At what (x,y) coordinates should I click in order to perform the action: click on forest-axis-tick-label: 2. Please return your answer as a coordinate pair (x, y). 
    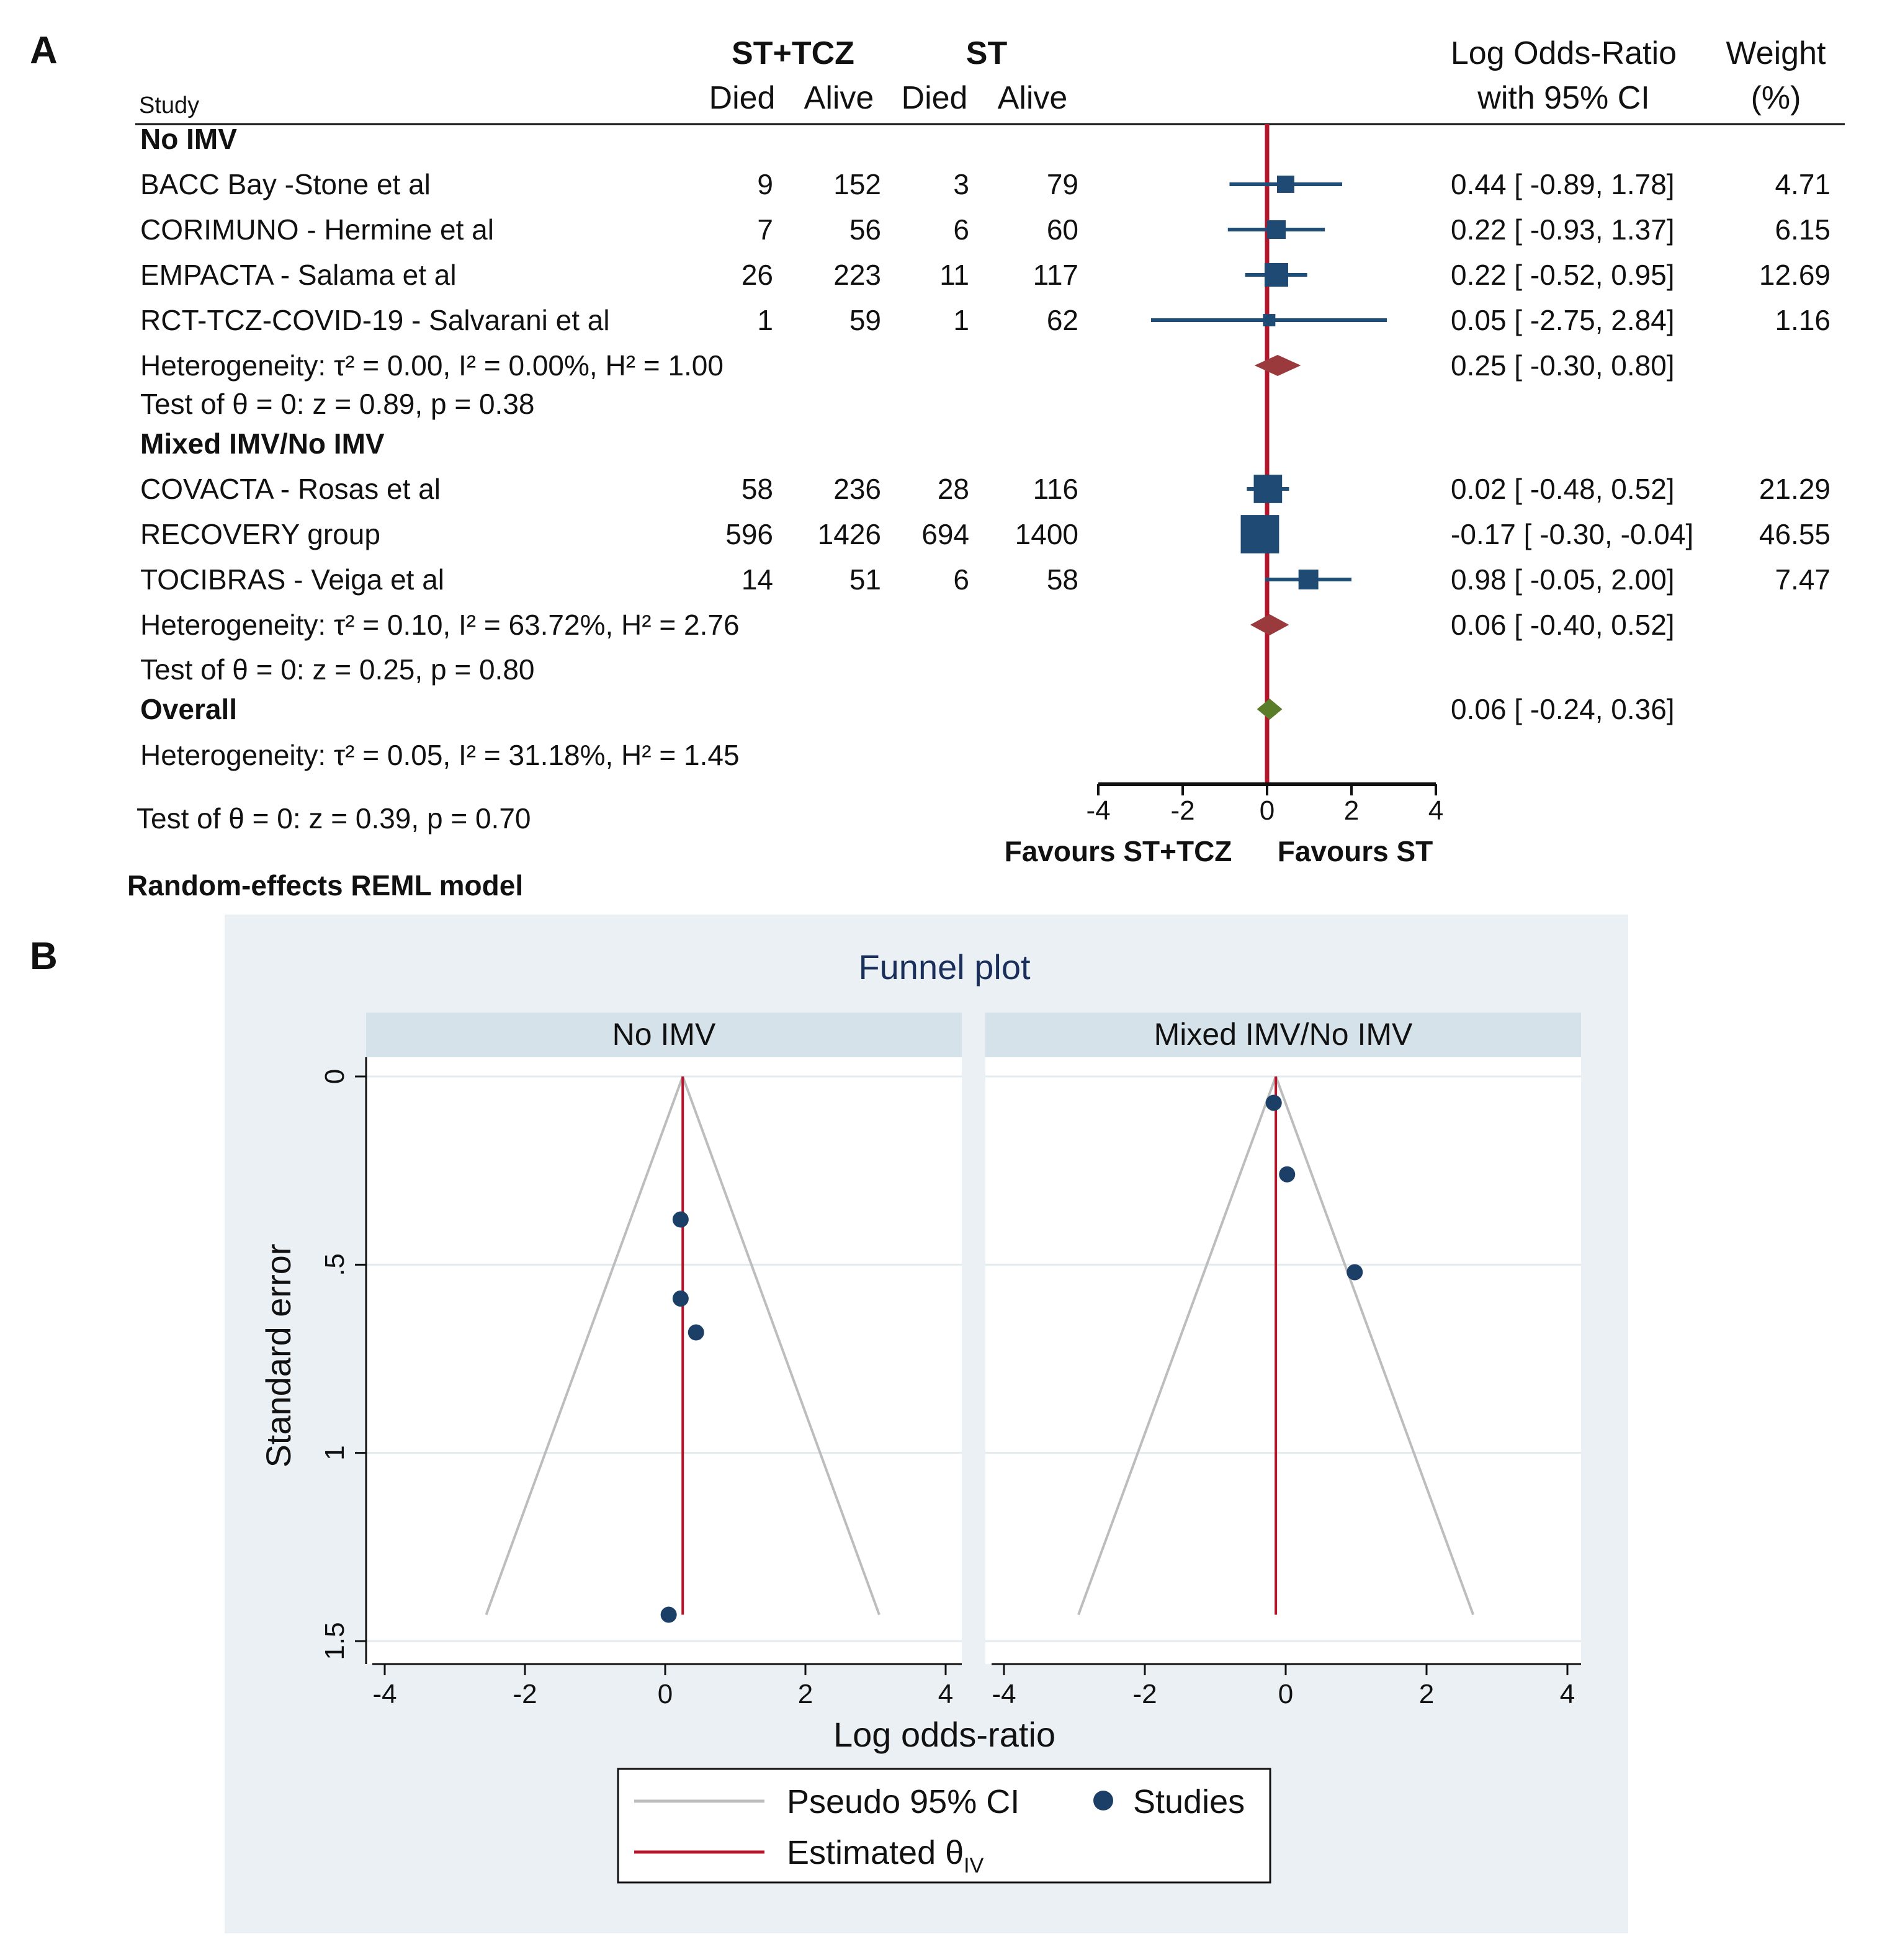
    Looking at the image, I should click on (1352, 810).